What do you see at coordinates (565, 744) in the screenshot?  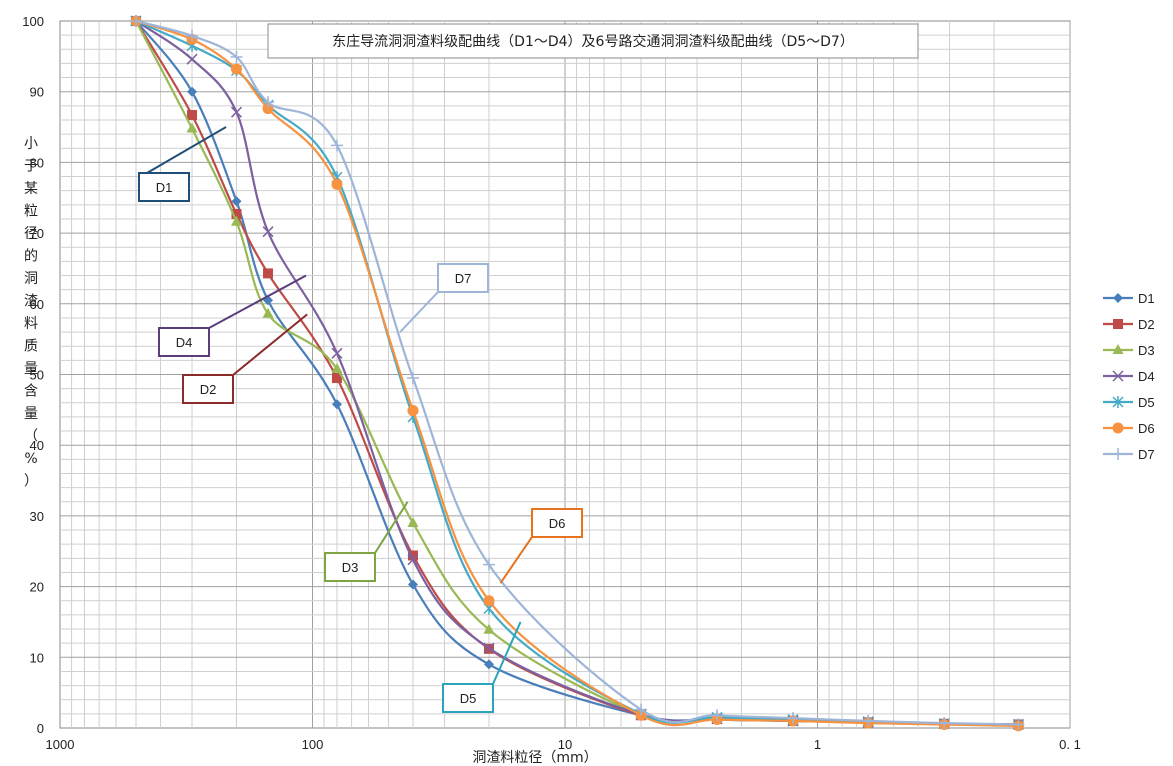 I see `x-tick-label: 10` at bounding box center [565, 744].